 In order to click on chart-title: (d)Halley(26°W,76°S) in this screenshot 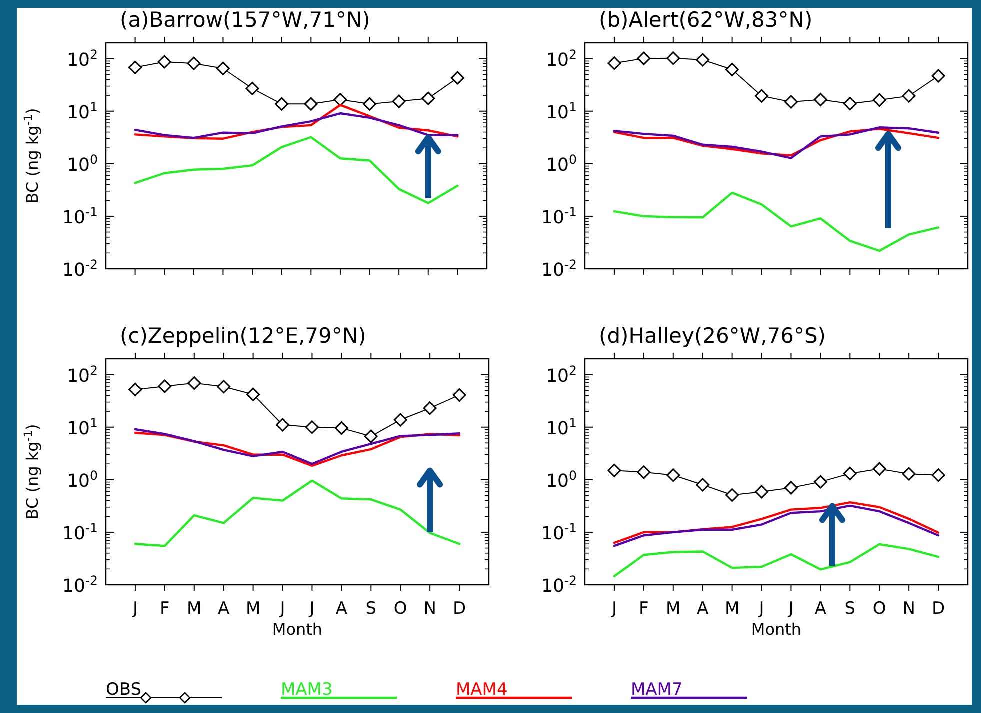, I will do `click(712, 336)`.